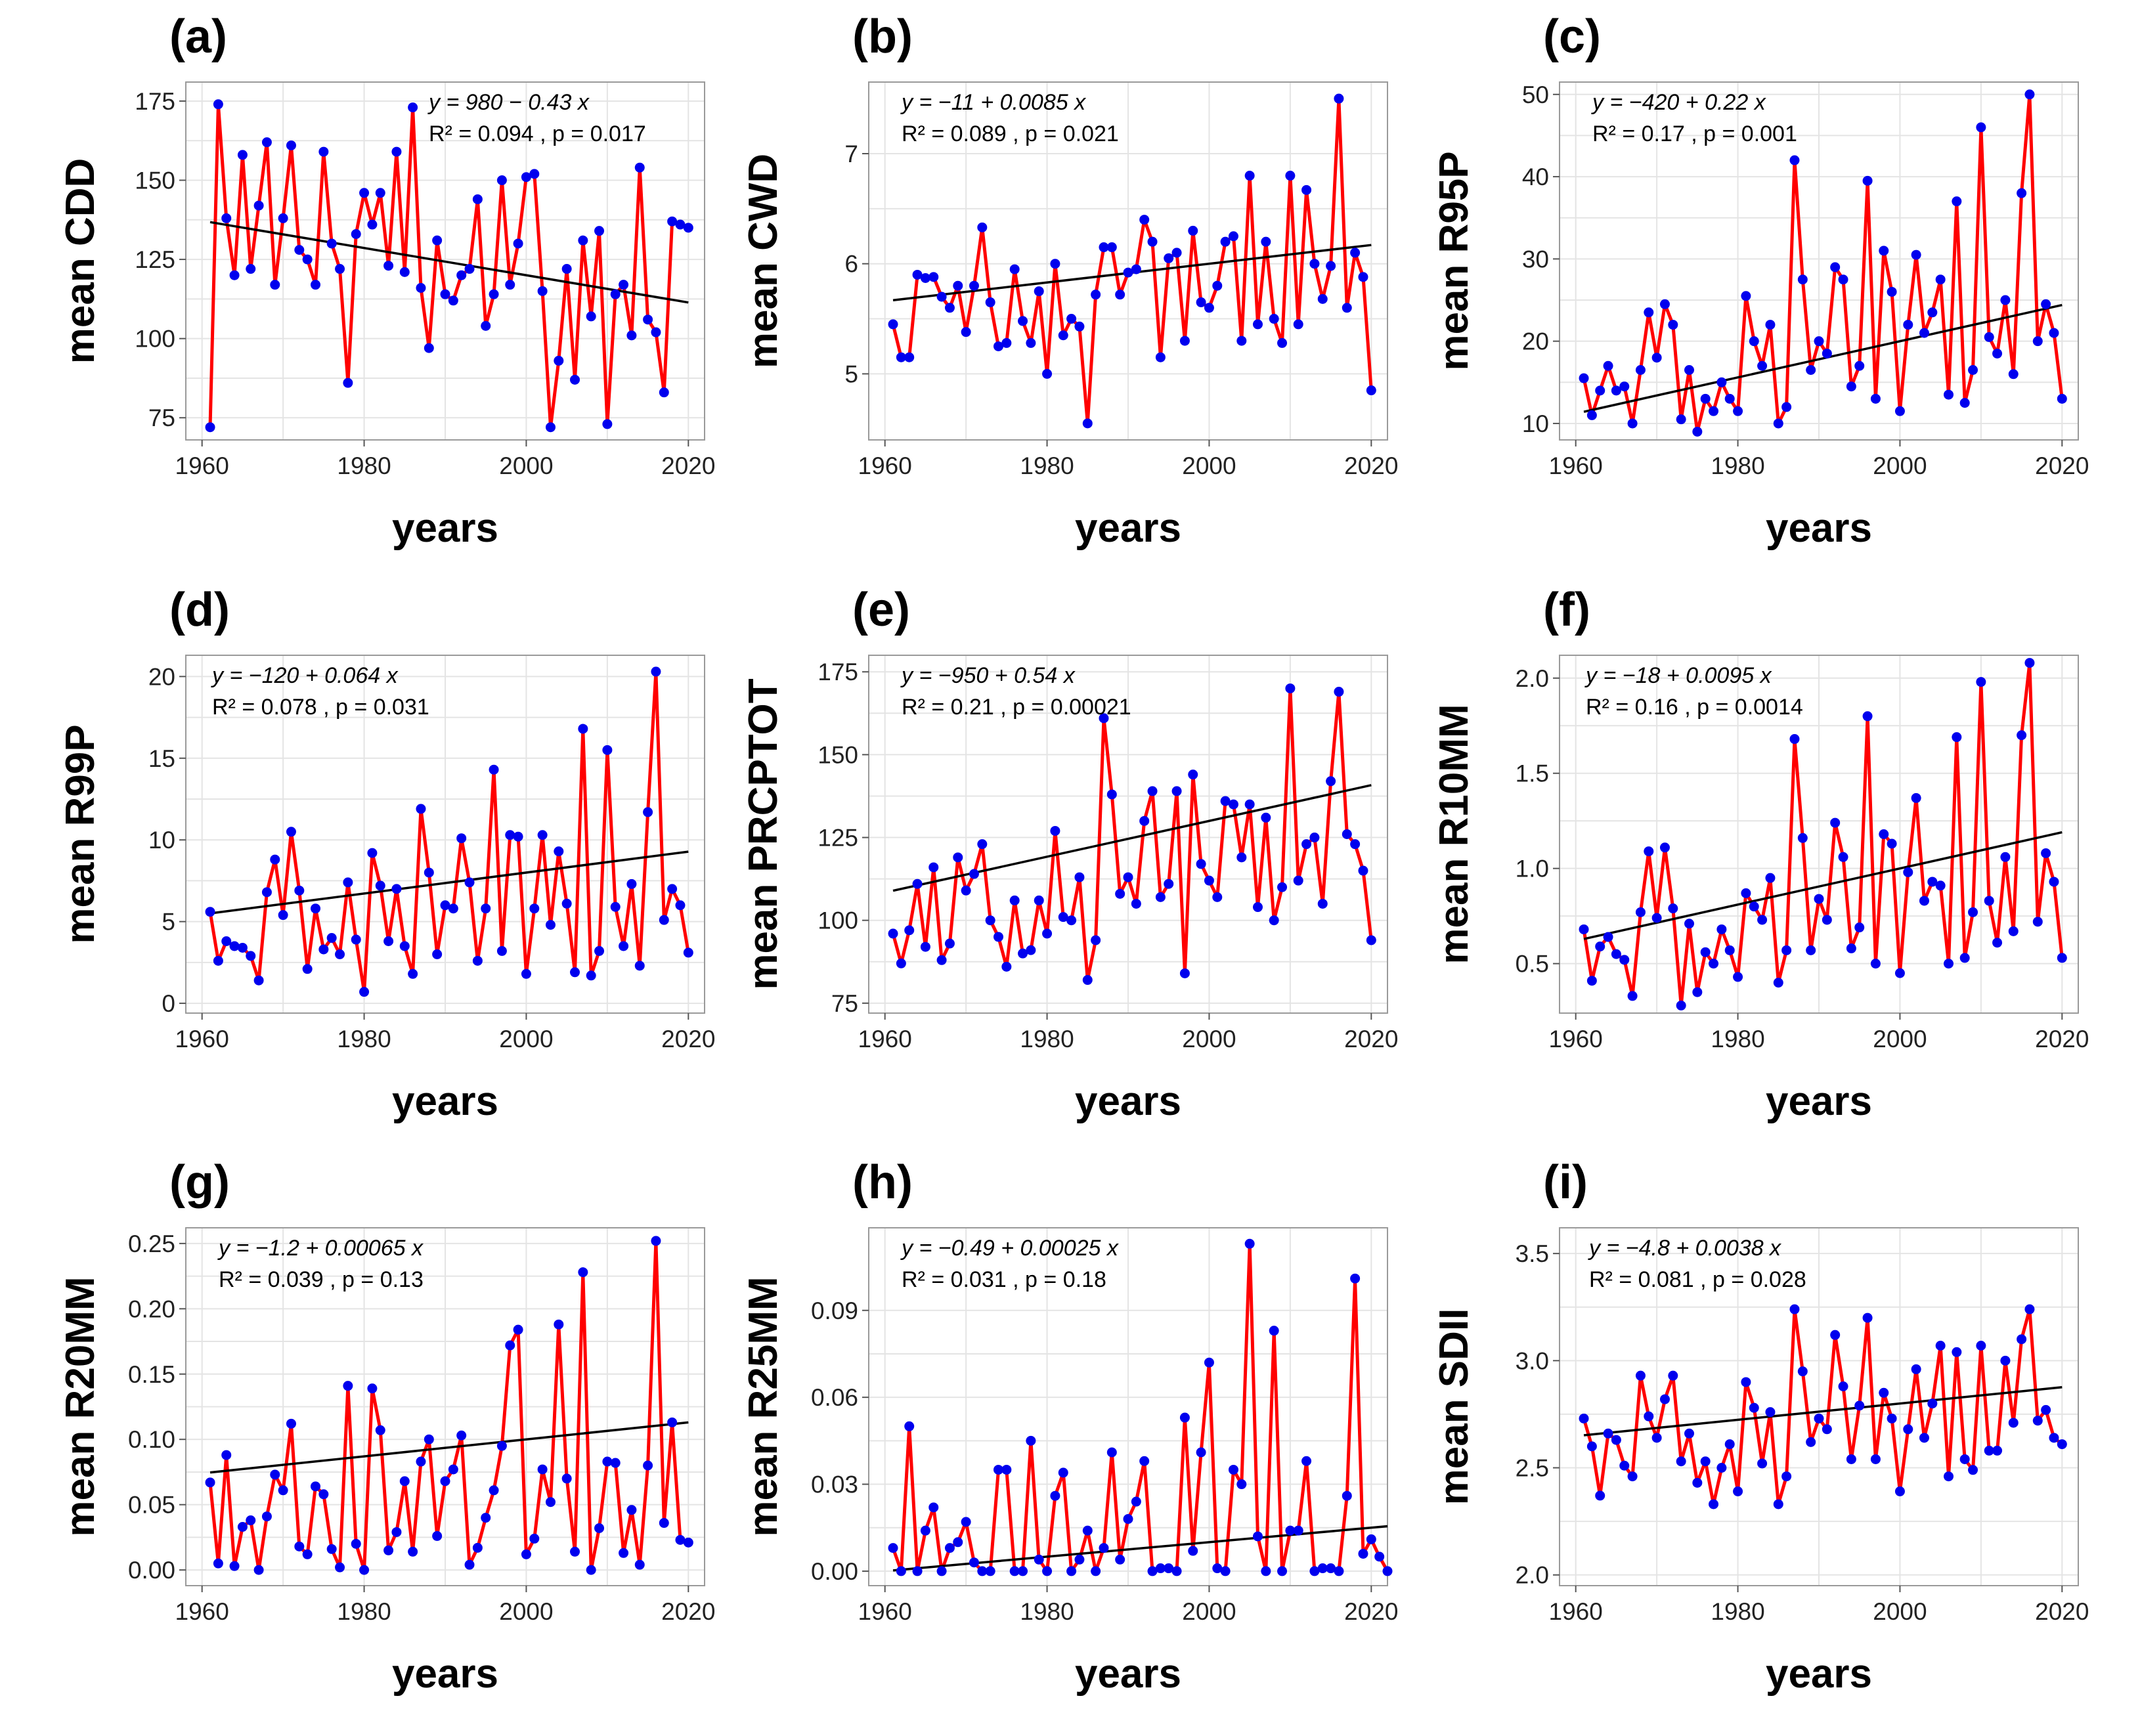 The height and width of the screenshot is (1736, 2140). What do you see at coordinates (1535, 94) in the screenshot?
I see `y-tick-label: 50` at bounding box center [1535, 94].